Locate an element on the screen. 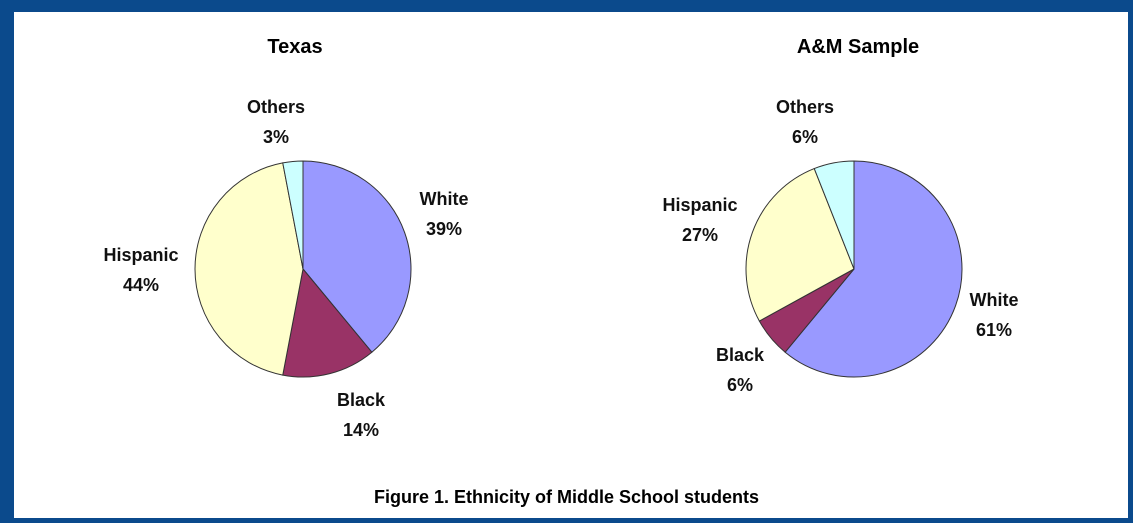 This screenshot has height=523, width=1133. pie-slice-black is located at coordinates (327, 322).